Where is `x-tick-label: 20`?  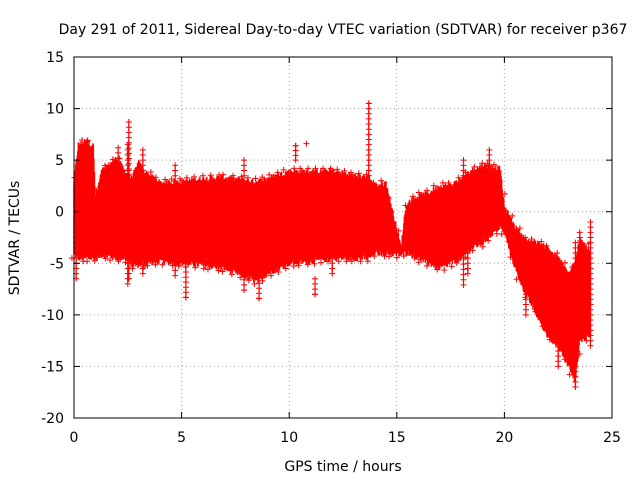 x-tick-label: 20 is located at coordinates (504, 438).